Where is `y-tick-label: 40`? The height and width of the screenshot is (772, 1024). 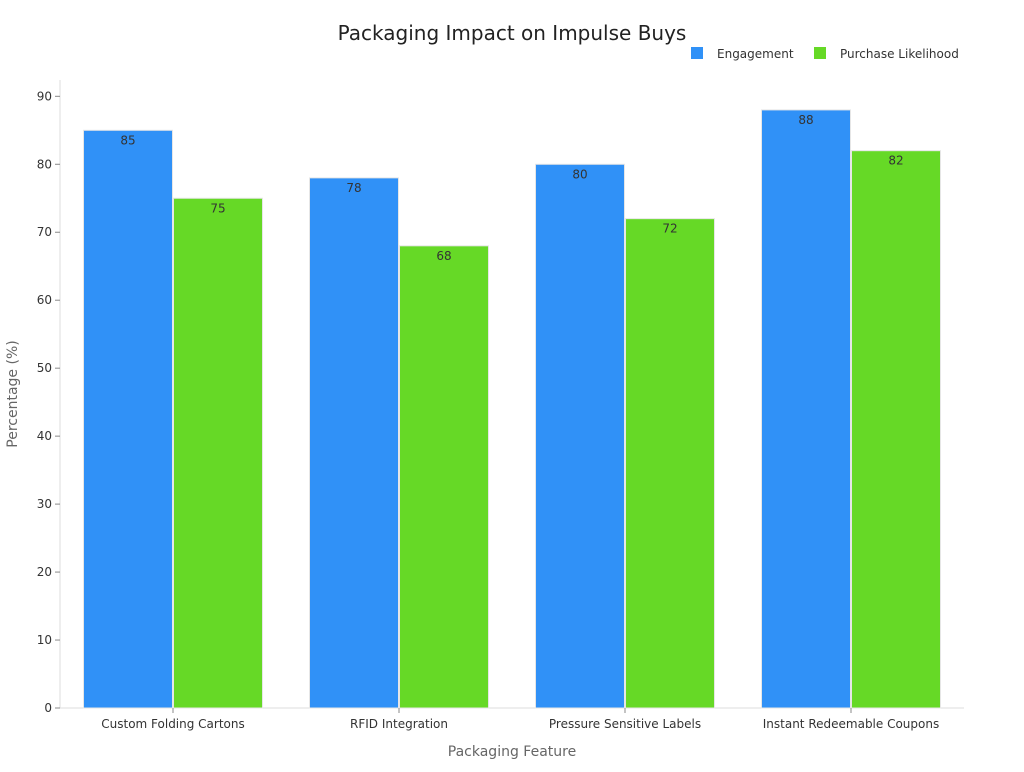
y-tick-label: 40 is located at coordinates (44, 436).